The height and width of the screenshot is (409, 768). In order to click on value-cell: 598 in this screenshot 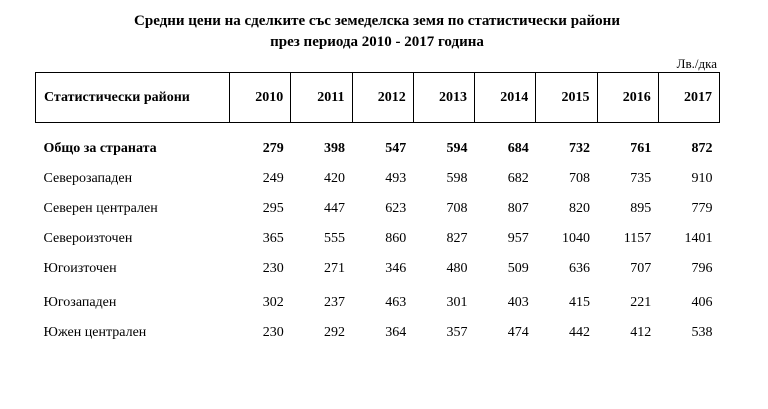, I will do `click(457, 178)`.